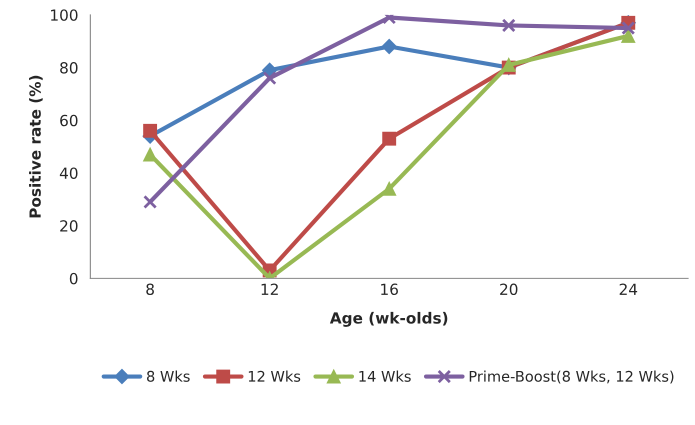 Image resolution: width=695 pixels, height=425 pixels. Describe the element at coordinates (509, 290) in the screenshot. I see `x-tick-label: 20` at that location.